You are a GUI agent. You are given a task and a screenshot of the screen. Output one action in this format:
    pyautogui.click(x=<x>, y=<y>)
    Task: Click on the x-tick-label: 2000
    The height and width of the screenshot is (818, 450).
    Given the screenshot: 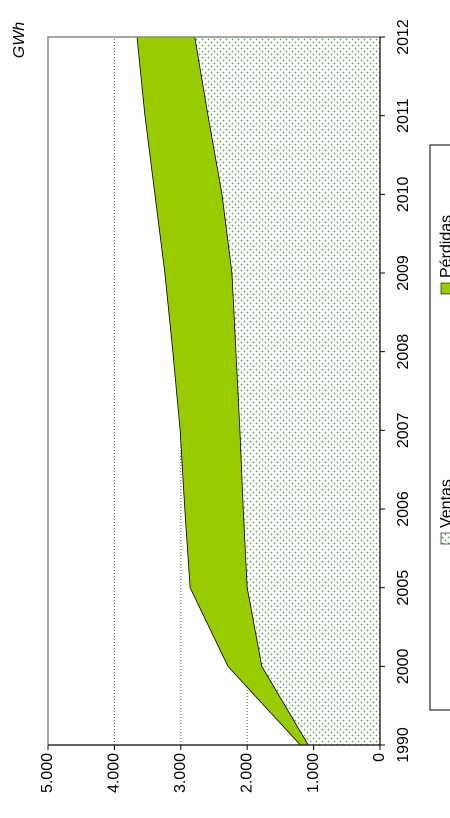 What is the action you would take?
    pyautogui.click(x=403, y=666)
    